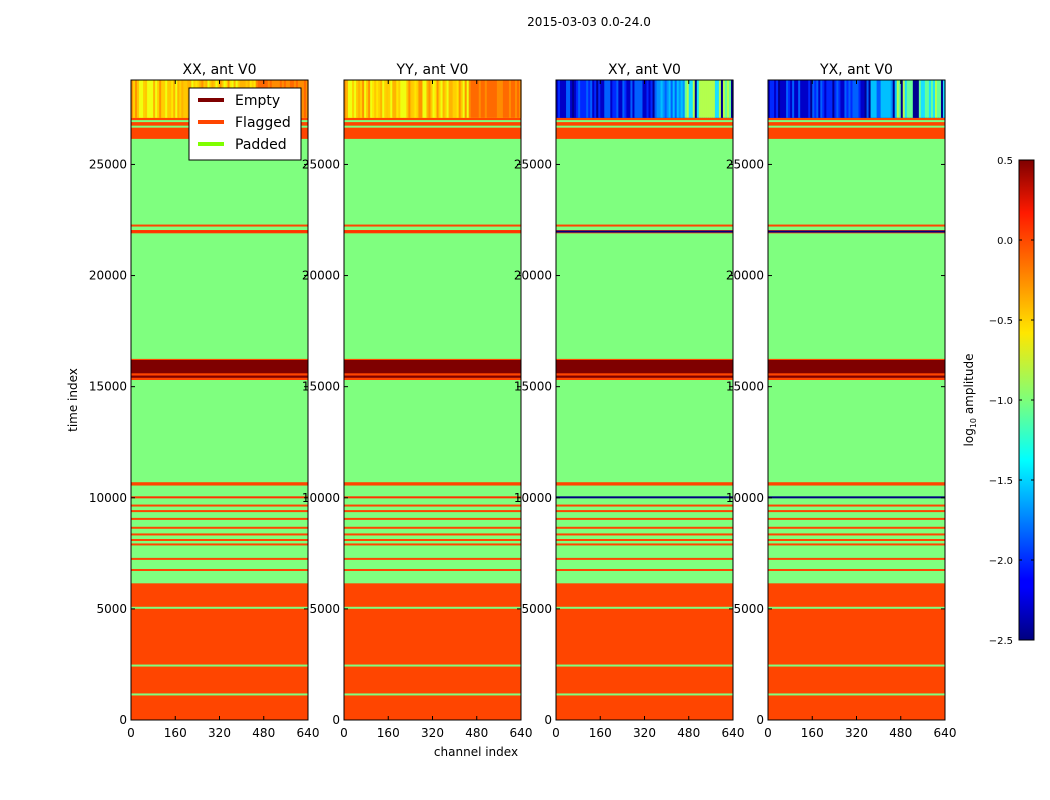 This screenshot has width=1050, height=800. What do you see at coordinates (432, 70) in the screenshot?
I see `panel-title: YY, ant V0` at bounding box center [432, 70].